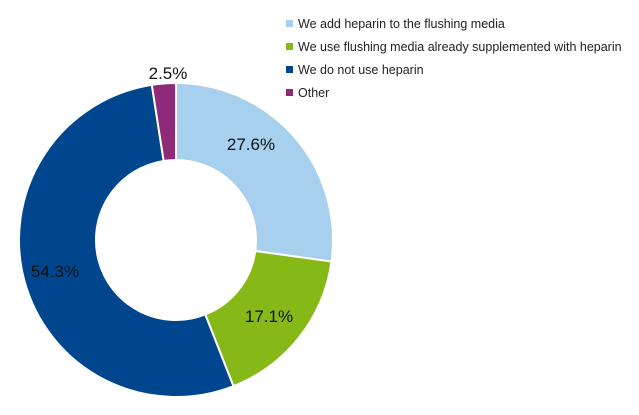 This screenshot has height=415, width=639. What do you see at coordinates (55, 271) in the screenshot?
I see `slice-label-3: 54.3%` at bounding box center [55, 271].